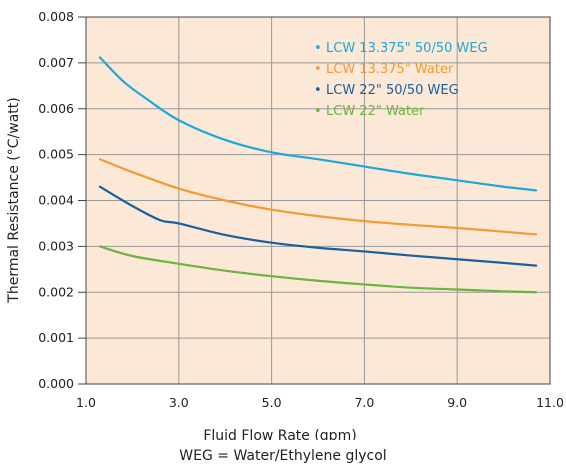 The width and height of the screenshot is (566, 474). I want to click on y-axis-label: Thermal Resistance (°C/watt), so click(14, 200).